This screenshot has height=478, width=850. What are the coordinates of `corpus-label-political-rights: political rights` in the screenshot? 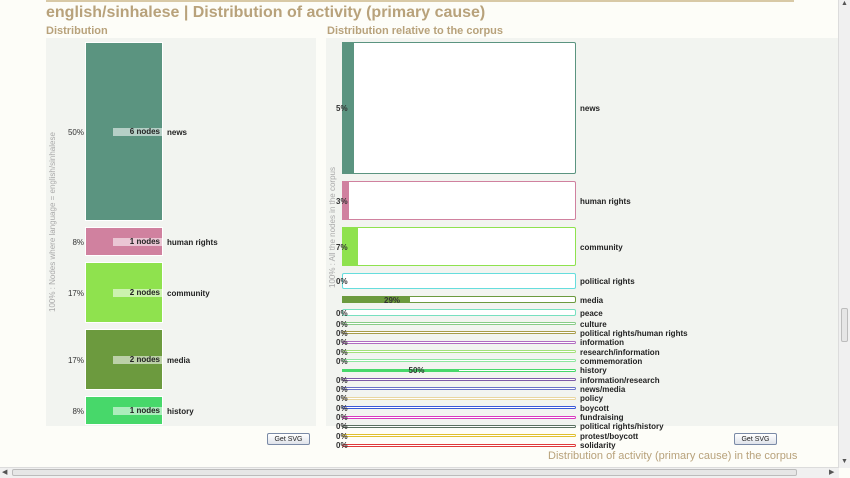 It's located at (607, 281).